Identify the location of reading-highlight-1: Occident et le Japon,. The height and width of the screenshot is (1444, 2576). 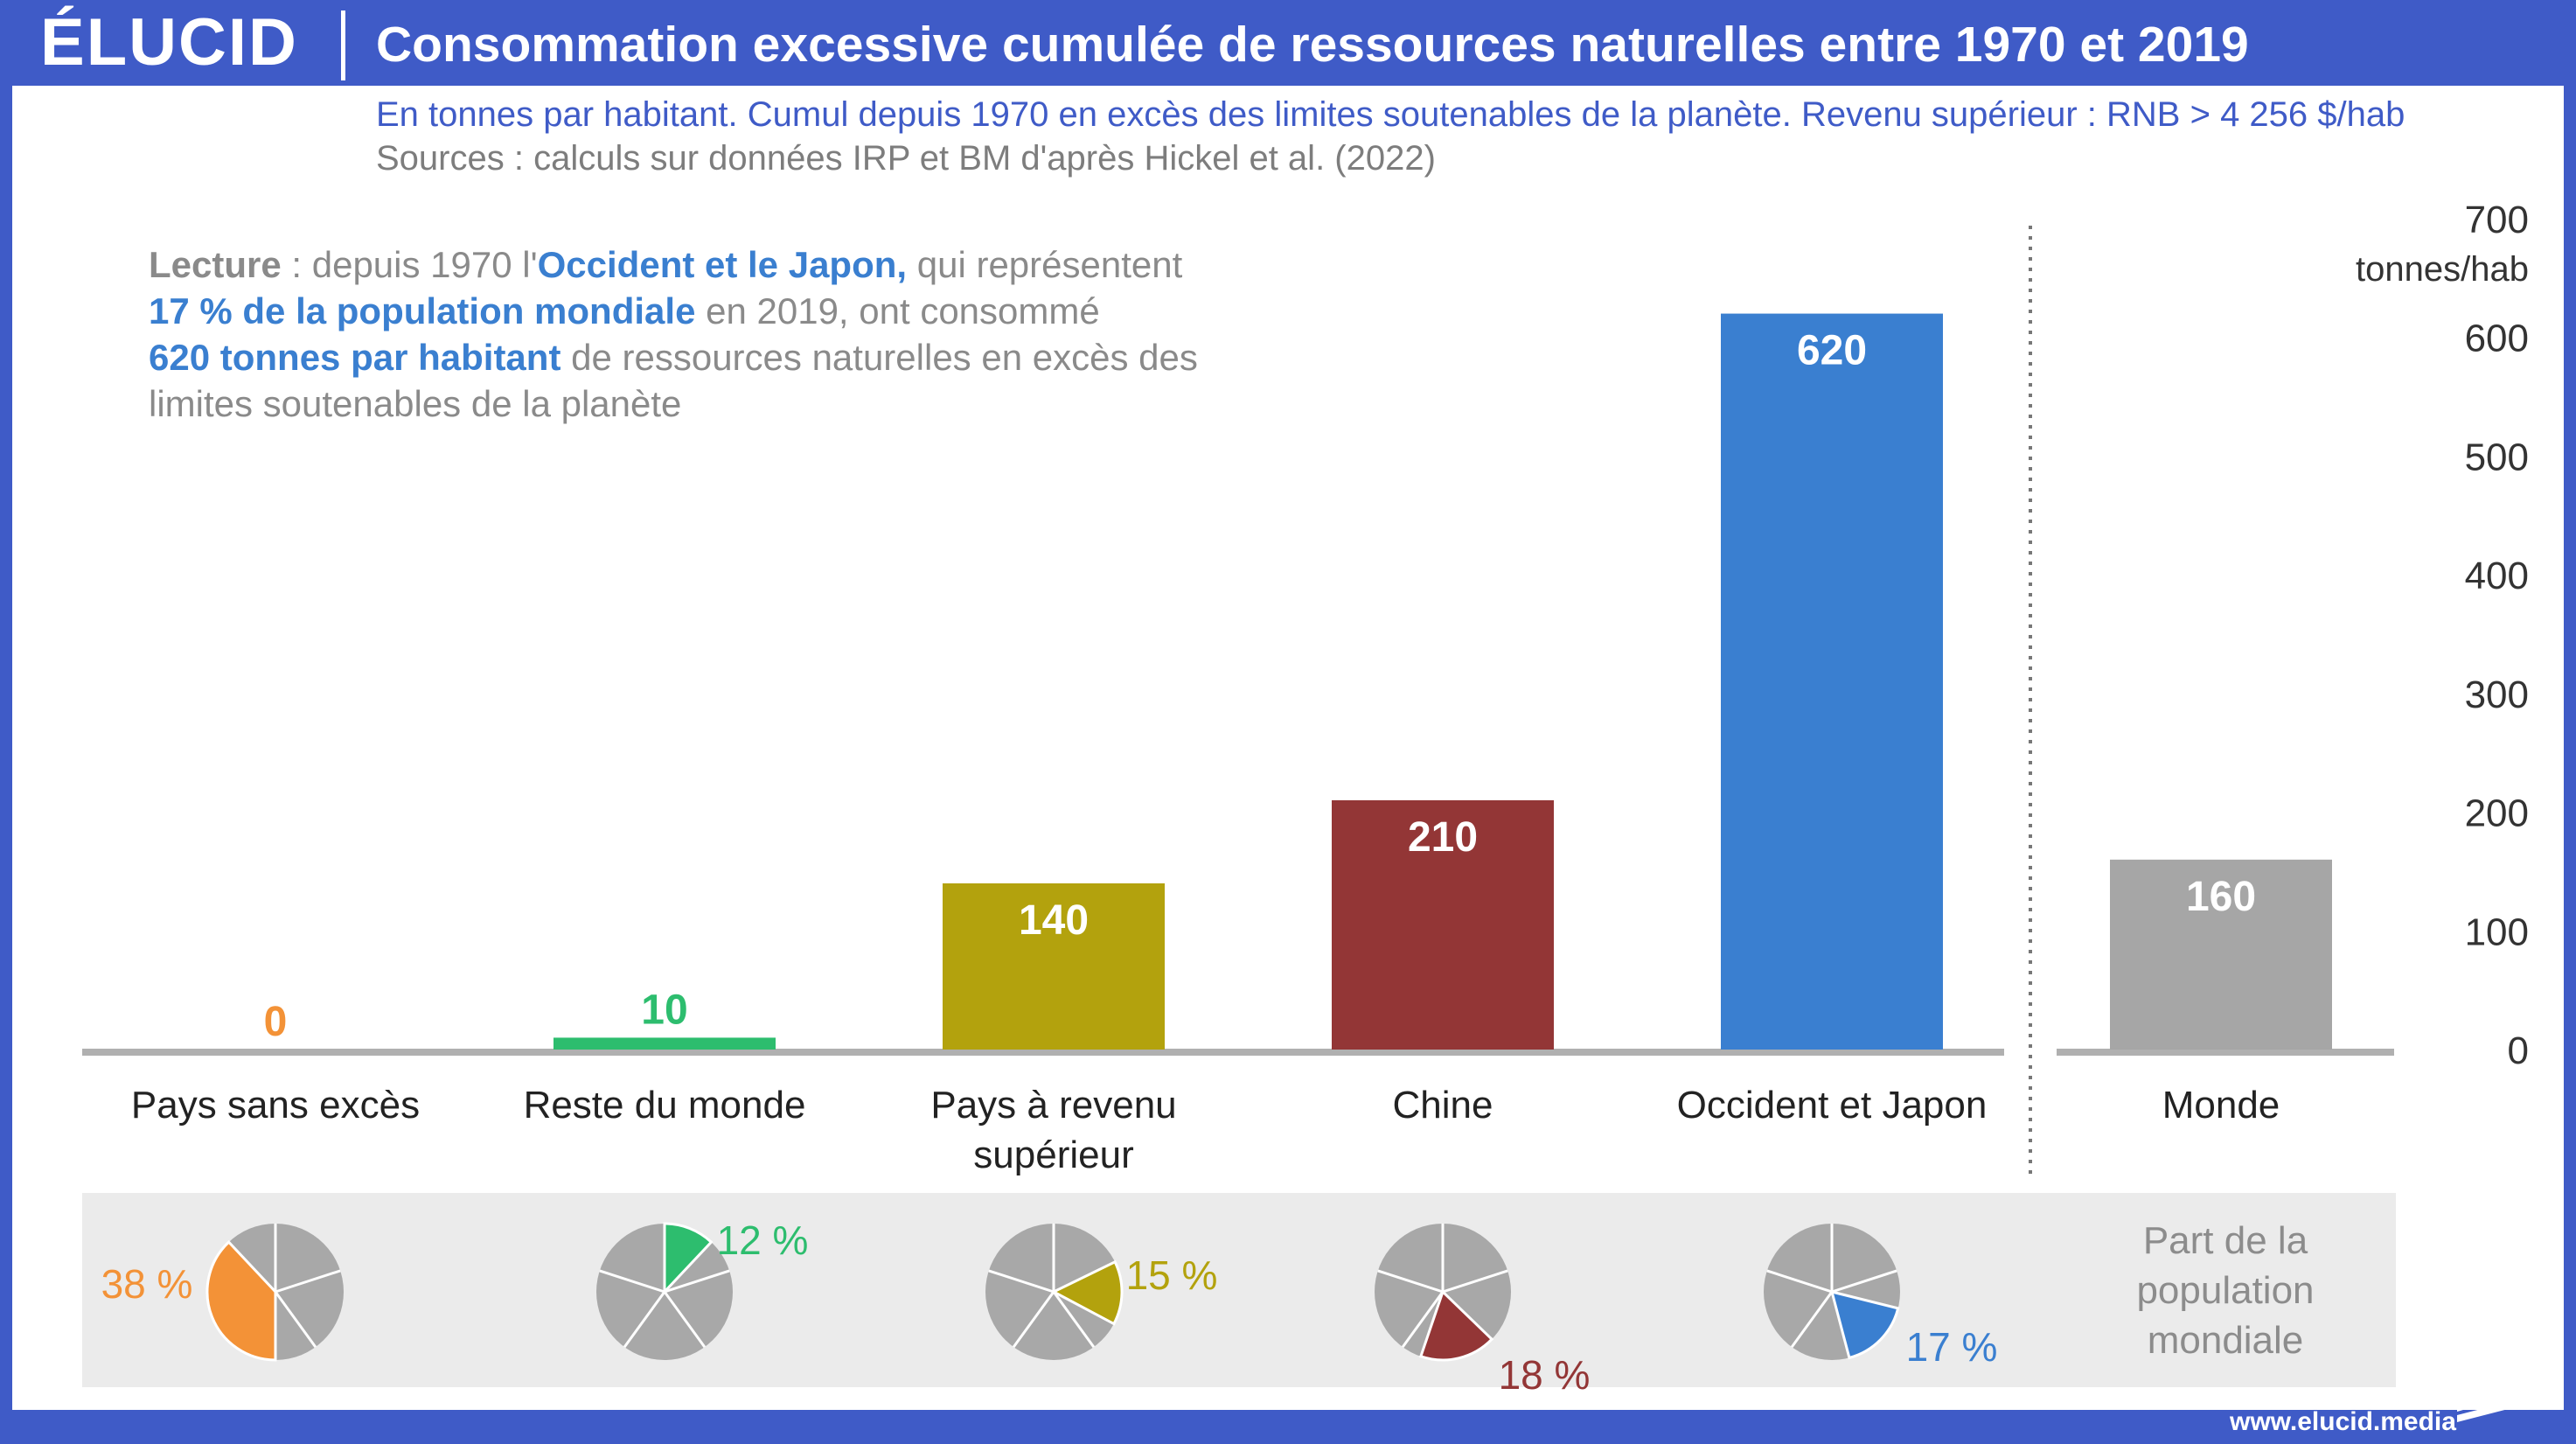
(722, 264).